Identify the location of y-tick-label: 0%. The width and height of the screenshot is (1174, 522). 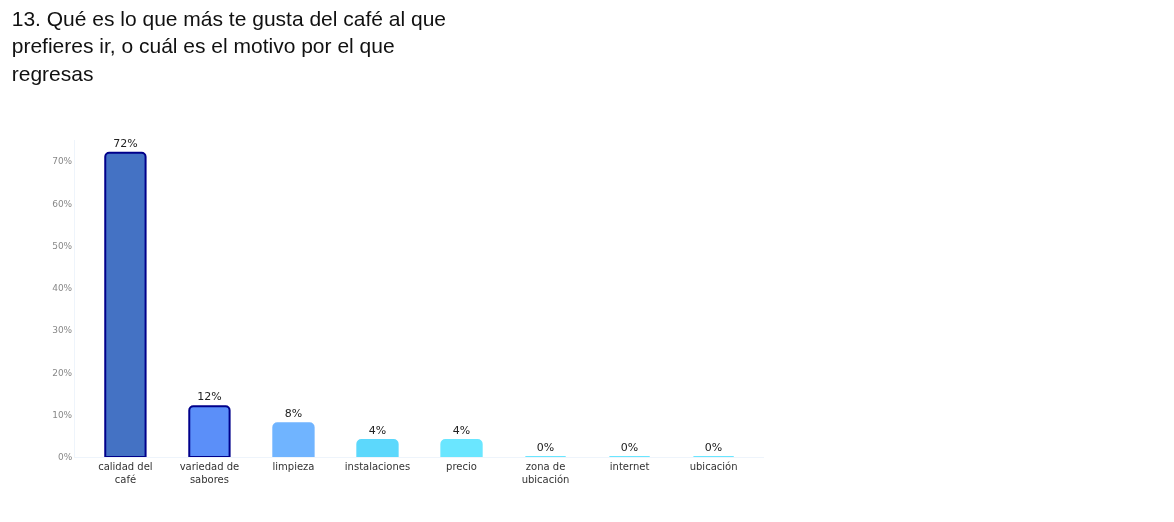
(65, 457).